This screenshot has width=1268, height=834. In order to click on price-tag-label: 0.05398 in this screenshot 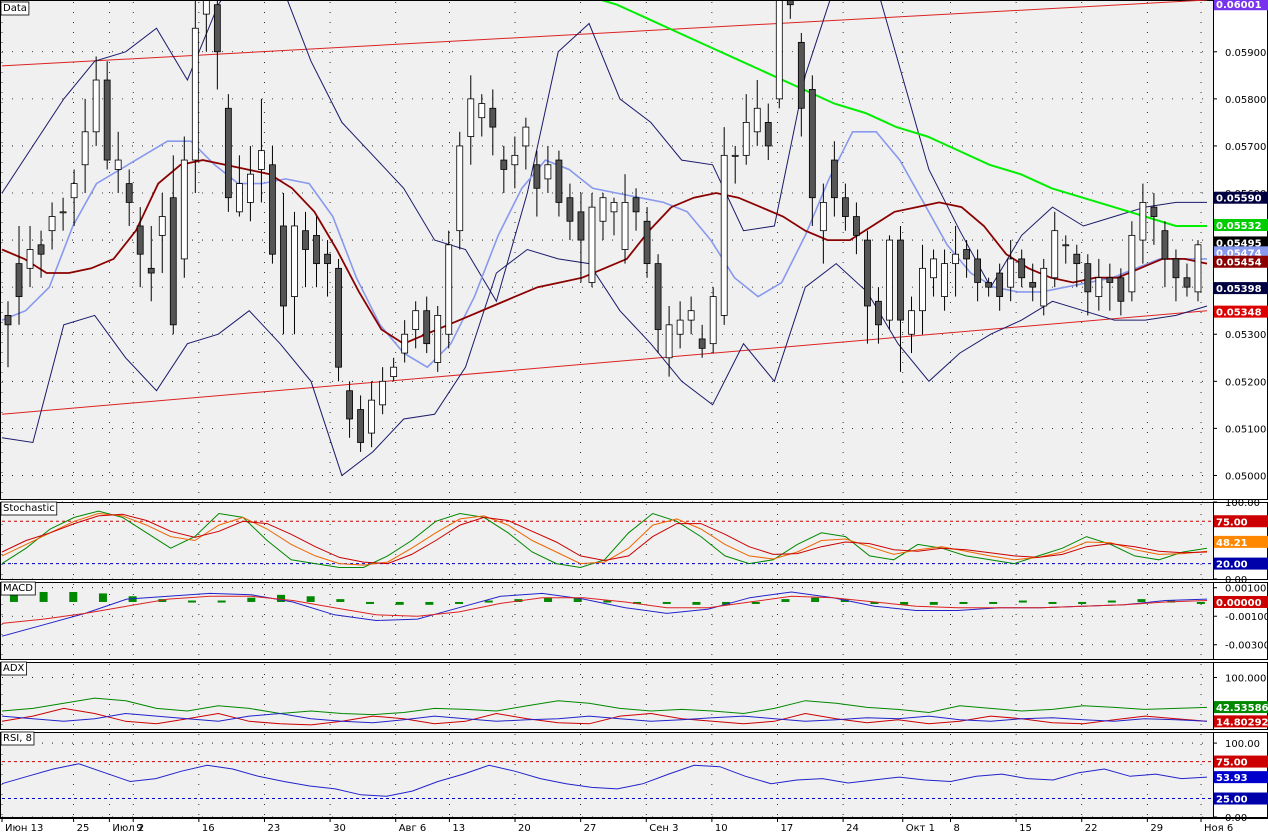, I will do `click(1239, 289)`.